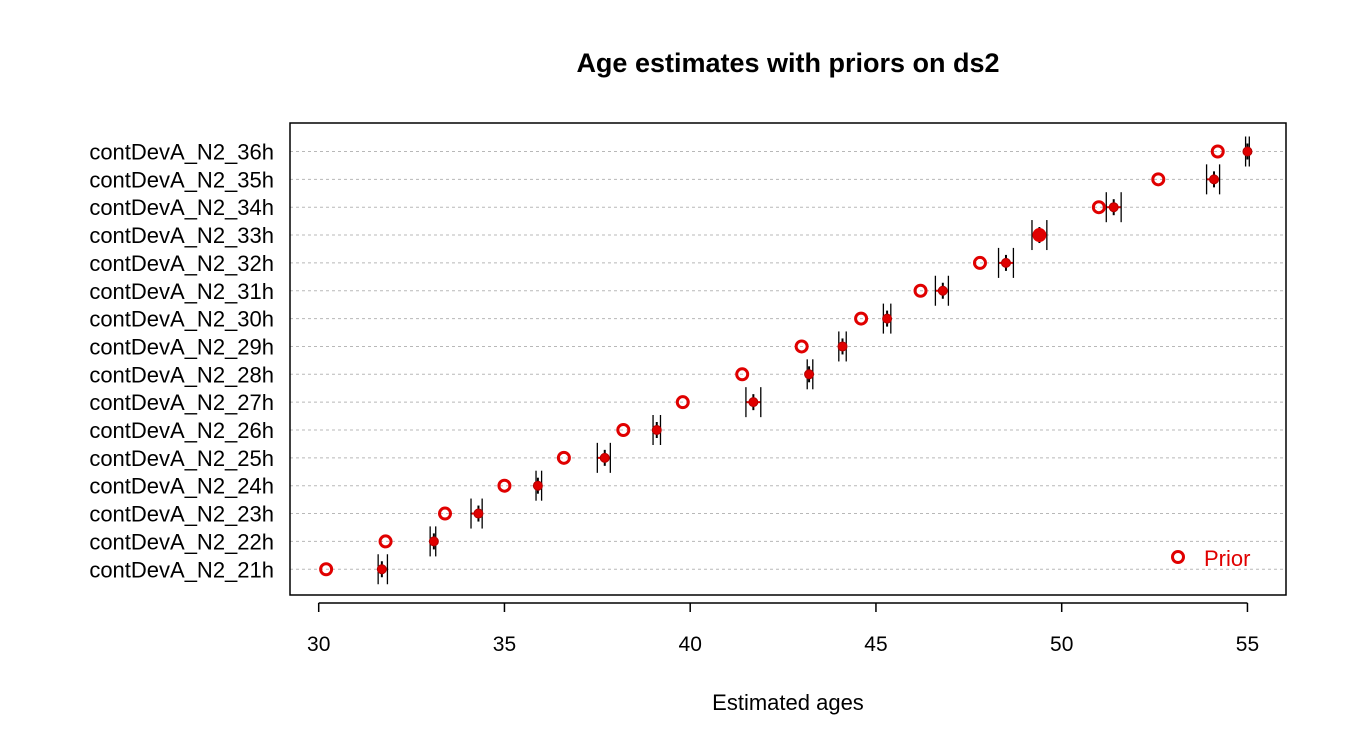 This screenshot has width=1350, height=750. Describe the element at coordinates (787, 63) in the screenshot. I see `chart-title: Age estimates with priors on ds2` at that location.